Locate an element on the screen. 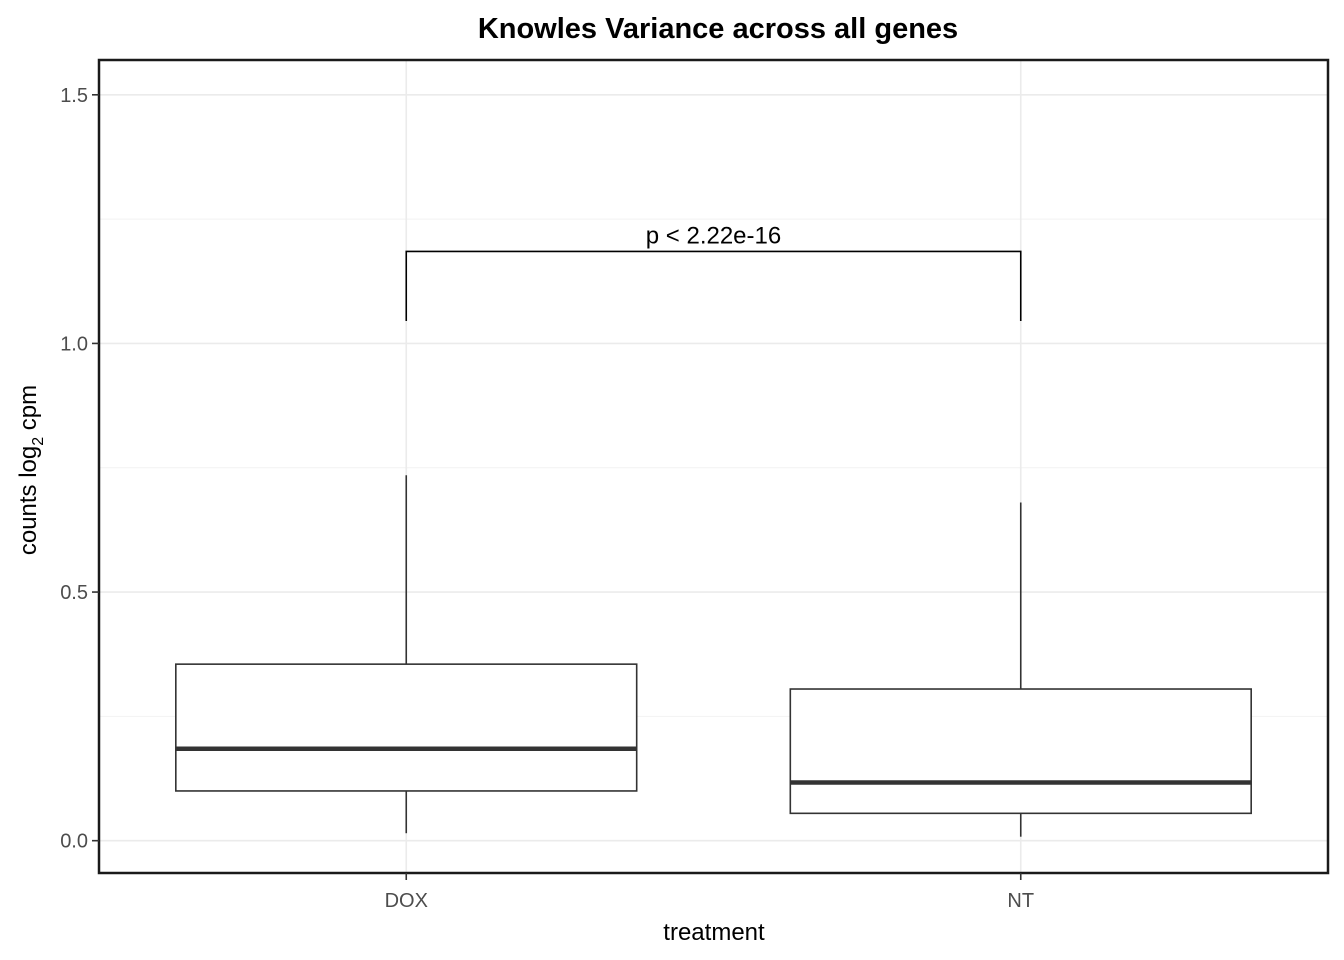 This screenshot has height=960, width=1344. chart-title: Knowles Variance across all genes is located at coordinates (718, 29).